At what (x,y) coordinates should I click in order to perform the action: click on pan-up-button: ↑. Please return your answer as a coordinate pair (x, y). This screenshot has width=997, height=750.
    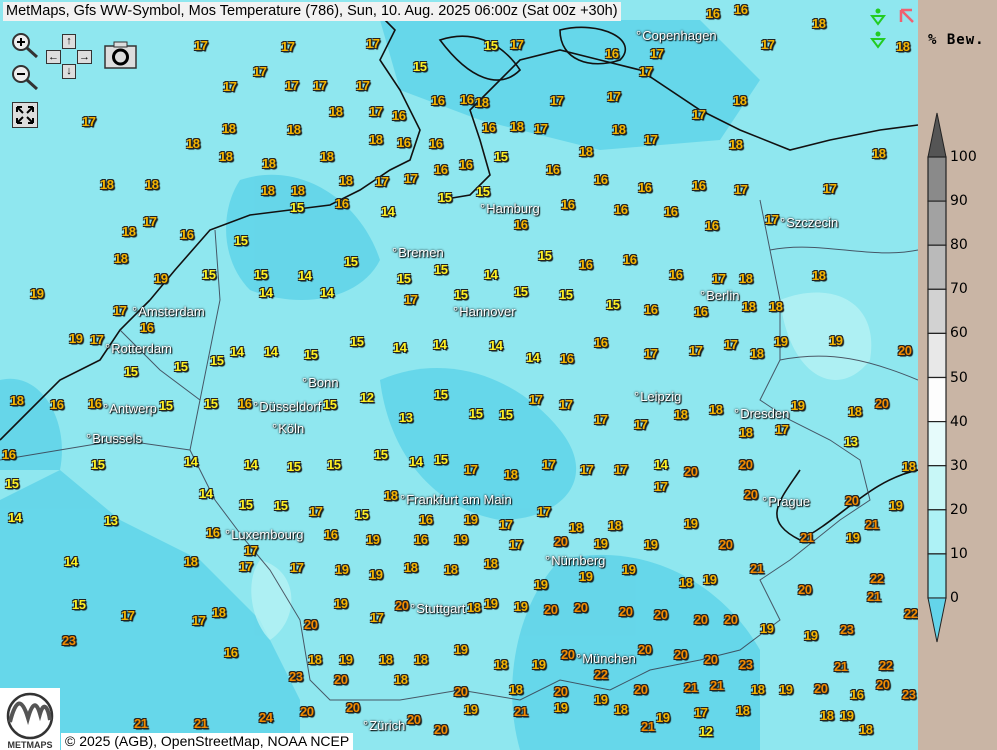
    Looking at the image, I should click on (69, 41).